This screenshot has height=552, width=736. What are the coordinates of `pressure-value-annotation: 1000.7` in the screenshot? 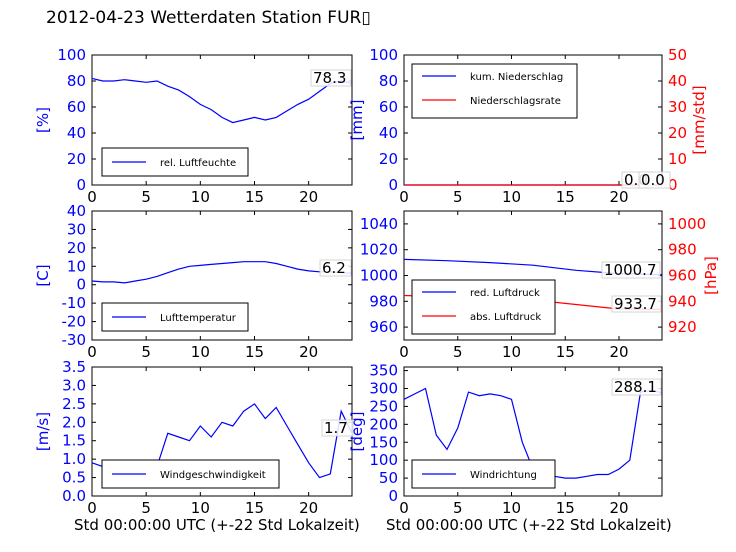 It's located at (630, 270).